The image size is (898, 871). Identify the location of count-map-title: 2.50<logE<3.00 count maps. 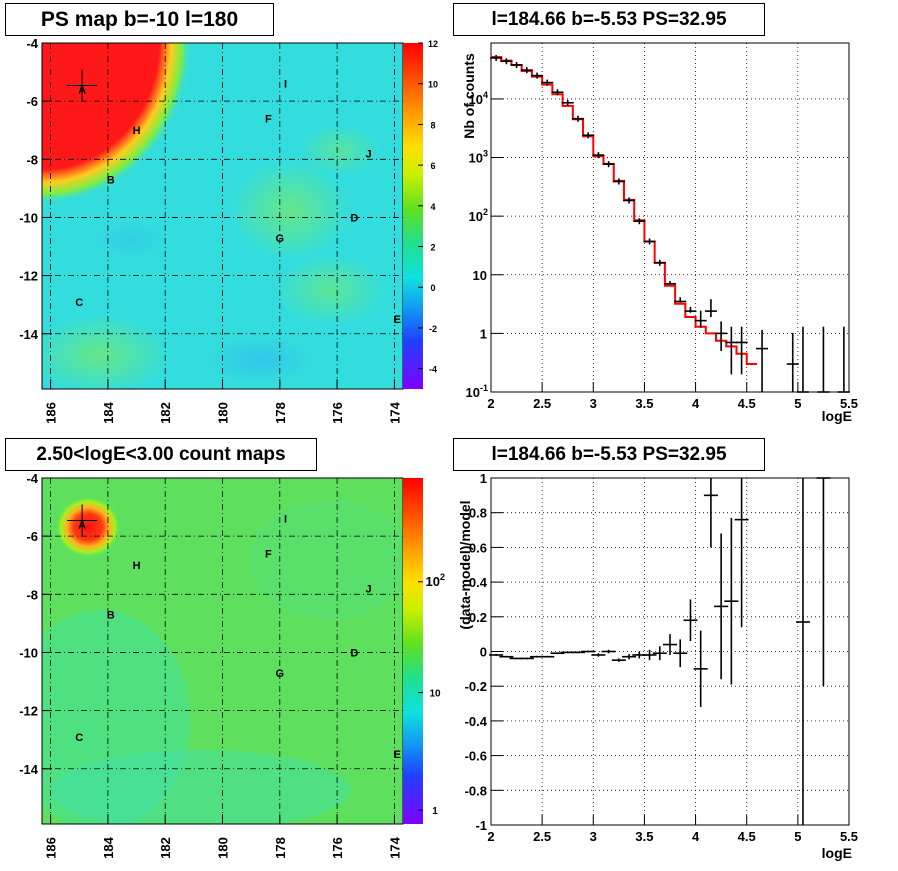
(161, 454).